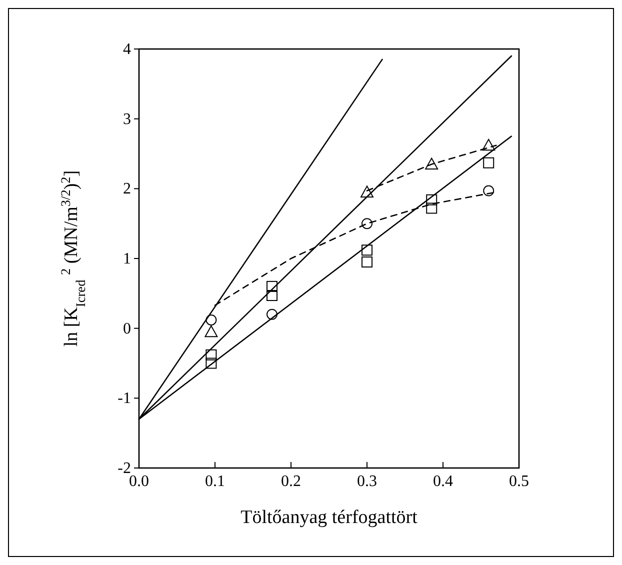 This screenshot has height=565, width=622. I want to click on y-tick-label: 0, so click(127, 329).